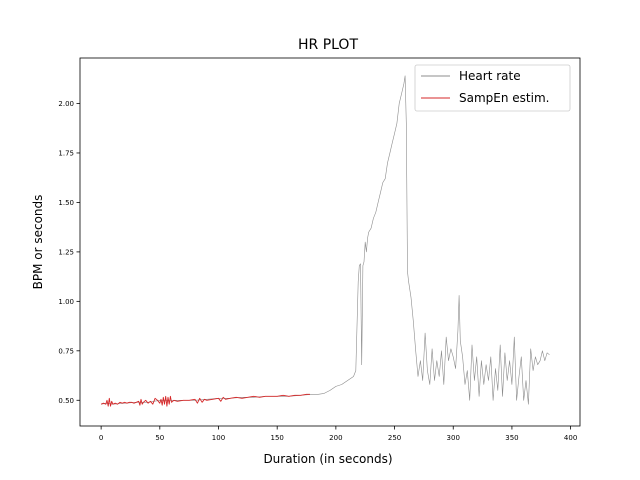  What do you see at coordinates (66, 302) in the screenshot?
I see `y-tick-label: 1.00` at bounding box center [66, 302].